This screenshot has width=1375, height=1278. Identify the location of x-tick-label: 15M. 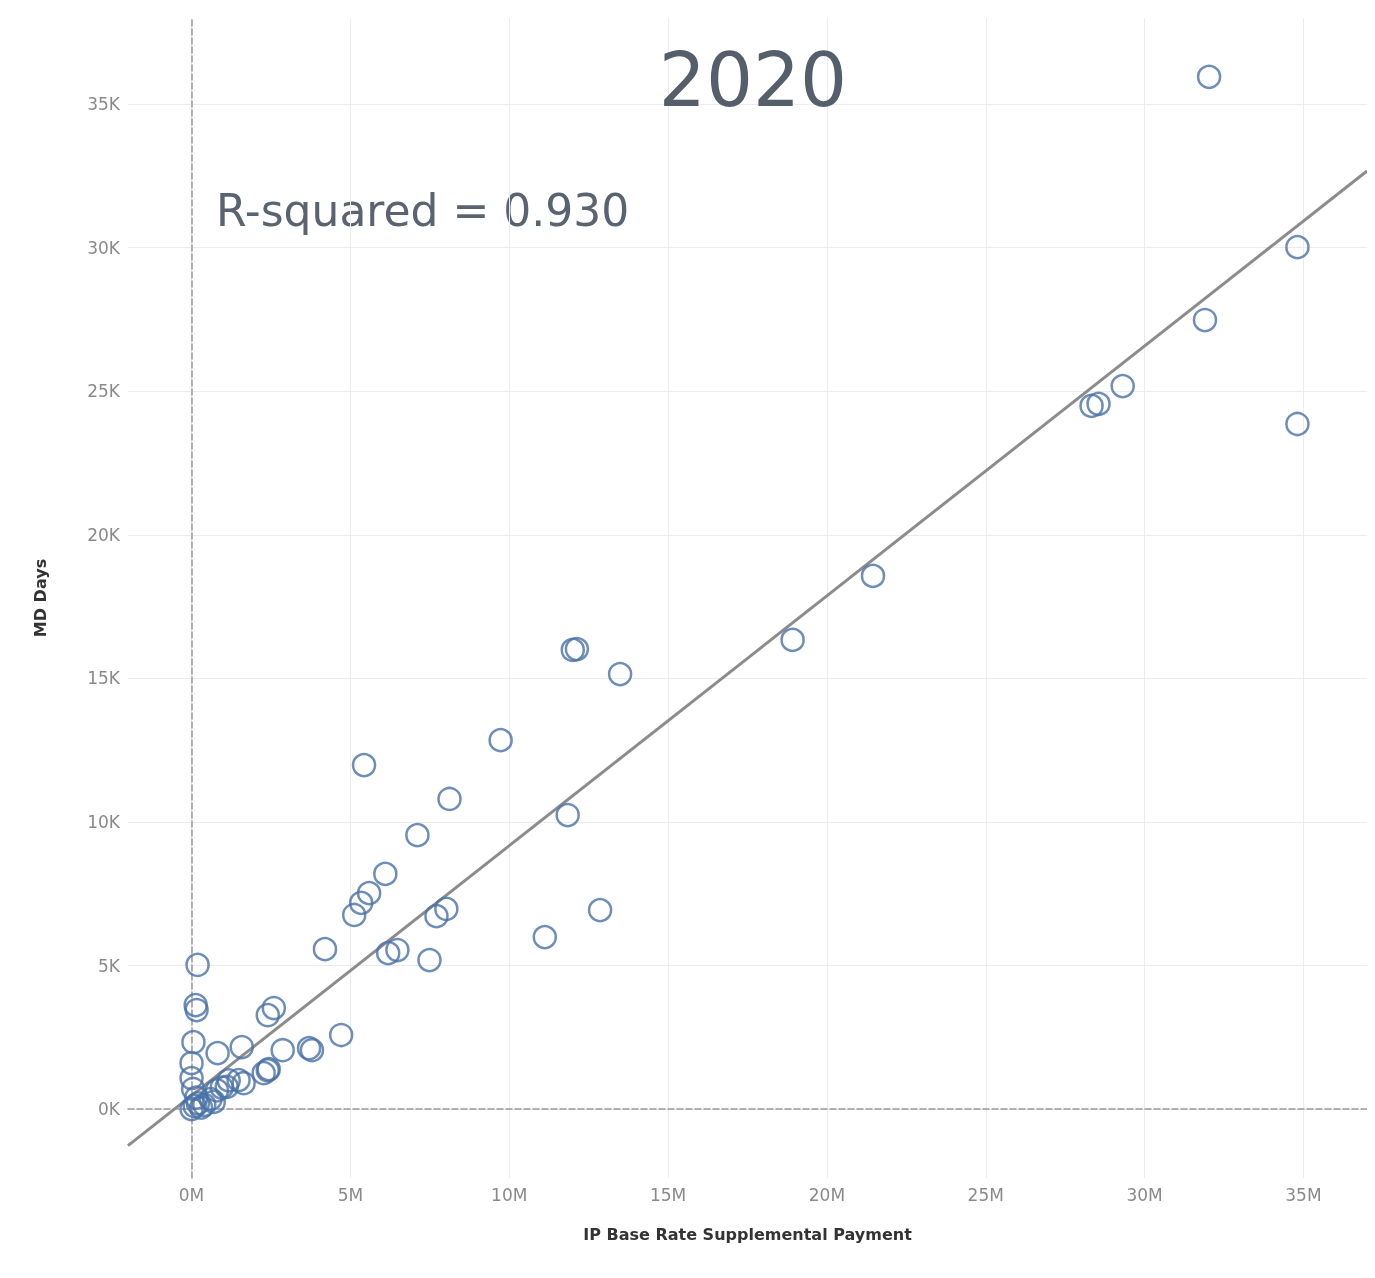
(668, 1194).